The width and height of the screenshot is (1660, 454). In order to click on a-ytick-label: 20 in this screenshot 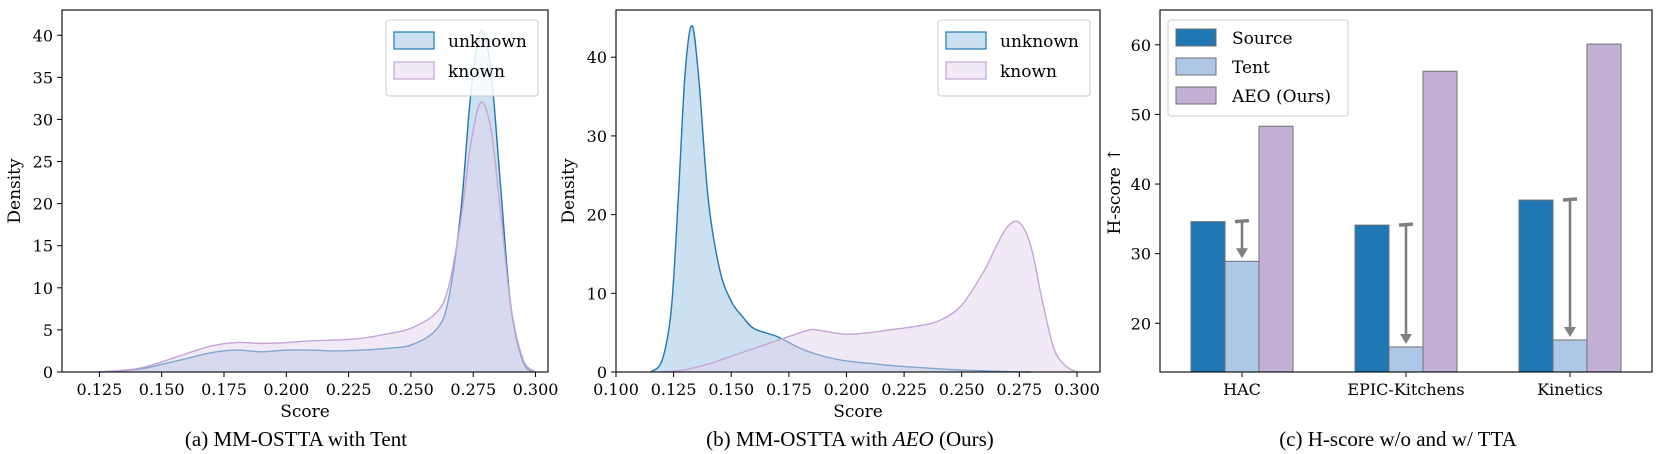, I will do `click(43, 204)`.